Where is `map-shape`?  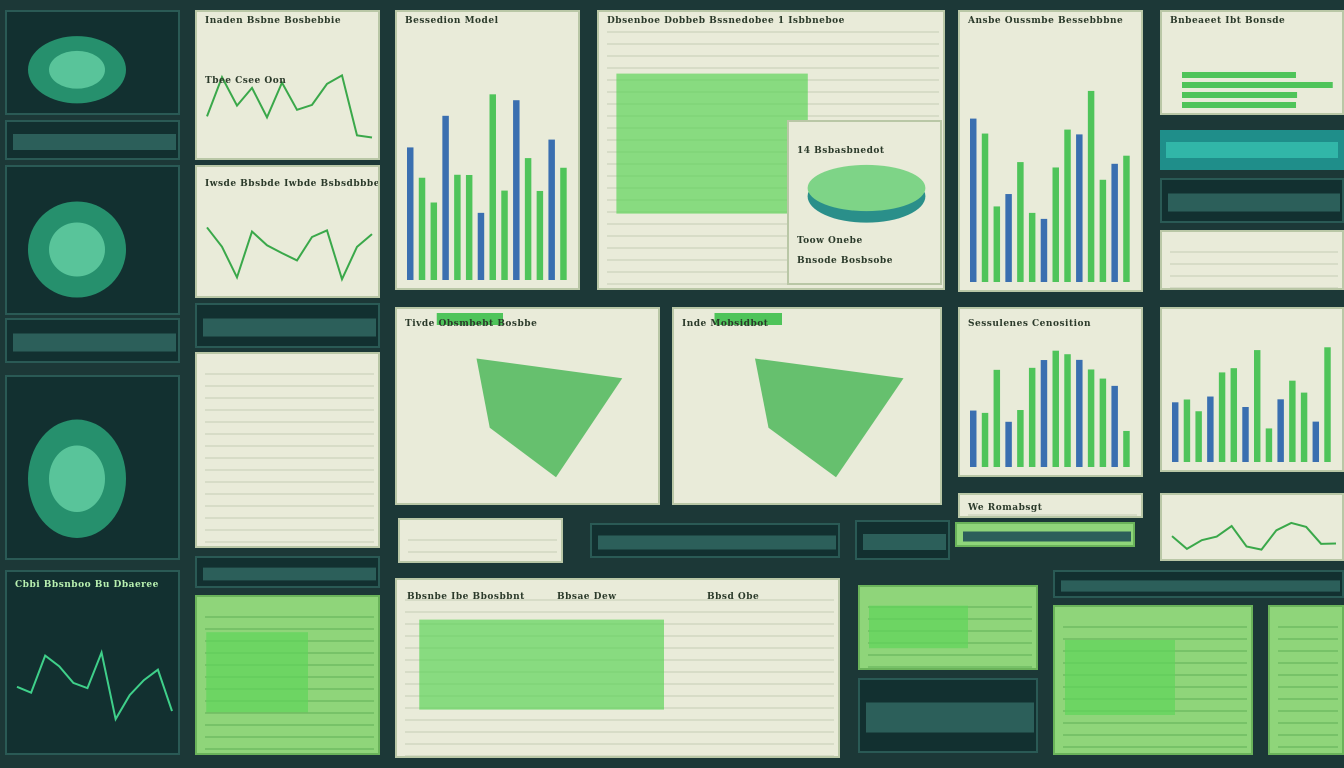 map-shape is located at coordinates (829, 418).